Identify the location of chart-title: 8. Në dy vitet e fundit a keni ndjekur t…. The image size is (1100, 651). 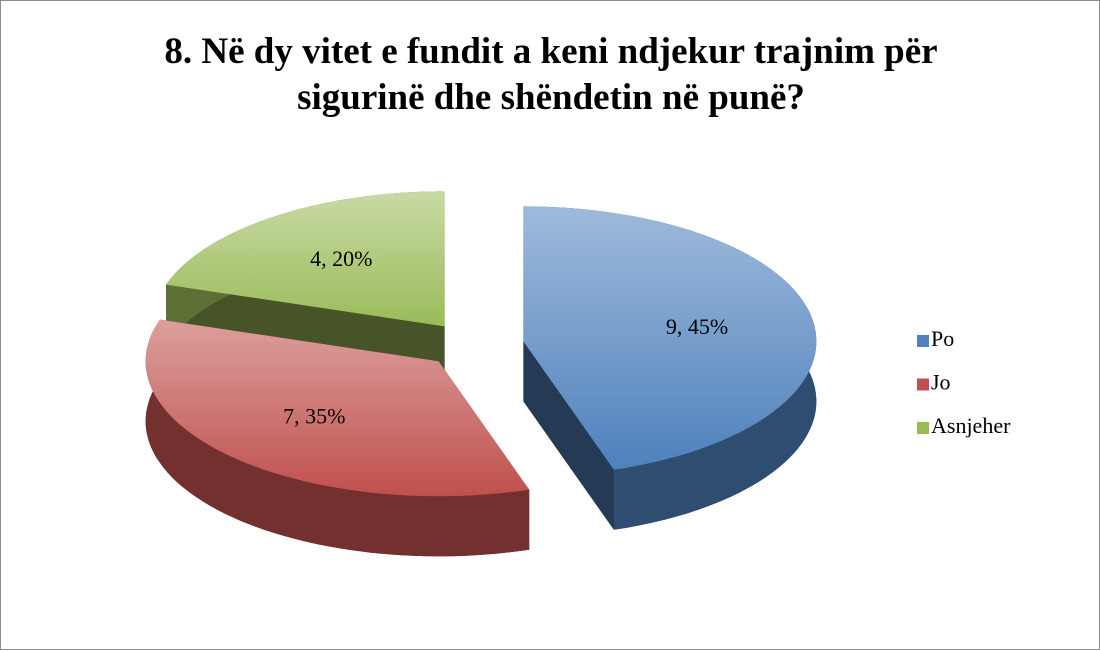
(551, 74).